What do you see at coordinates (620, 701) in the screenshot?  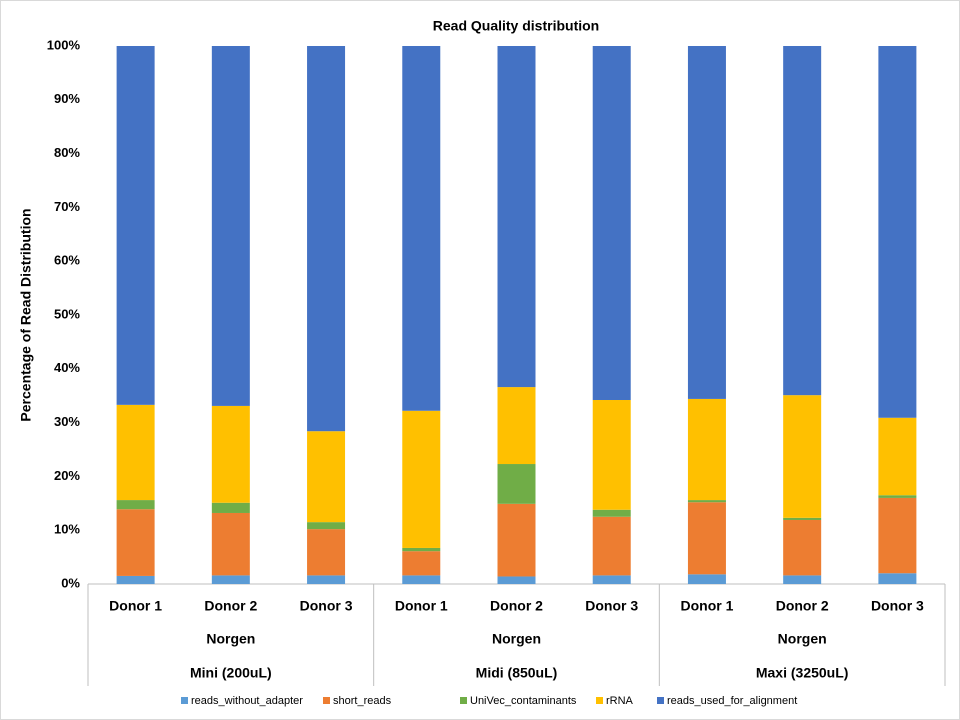 I see `legend-label: rRNA` at bounding box center [620, 701].